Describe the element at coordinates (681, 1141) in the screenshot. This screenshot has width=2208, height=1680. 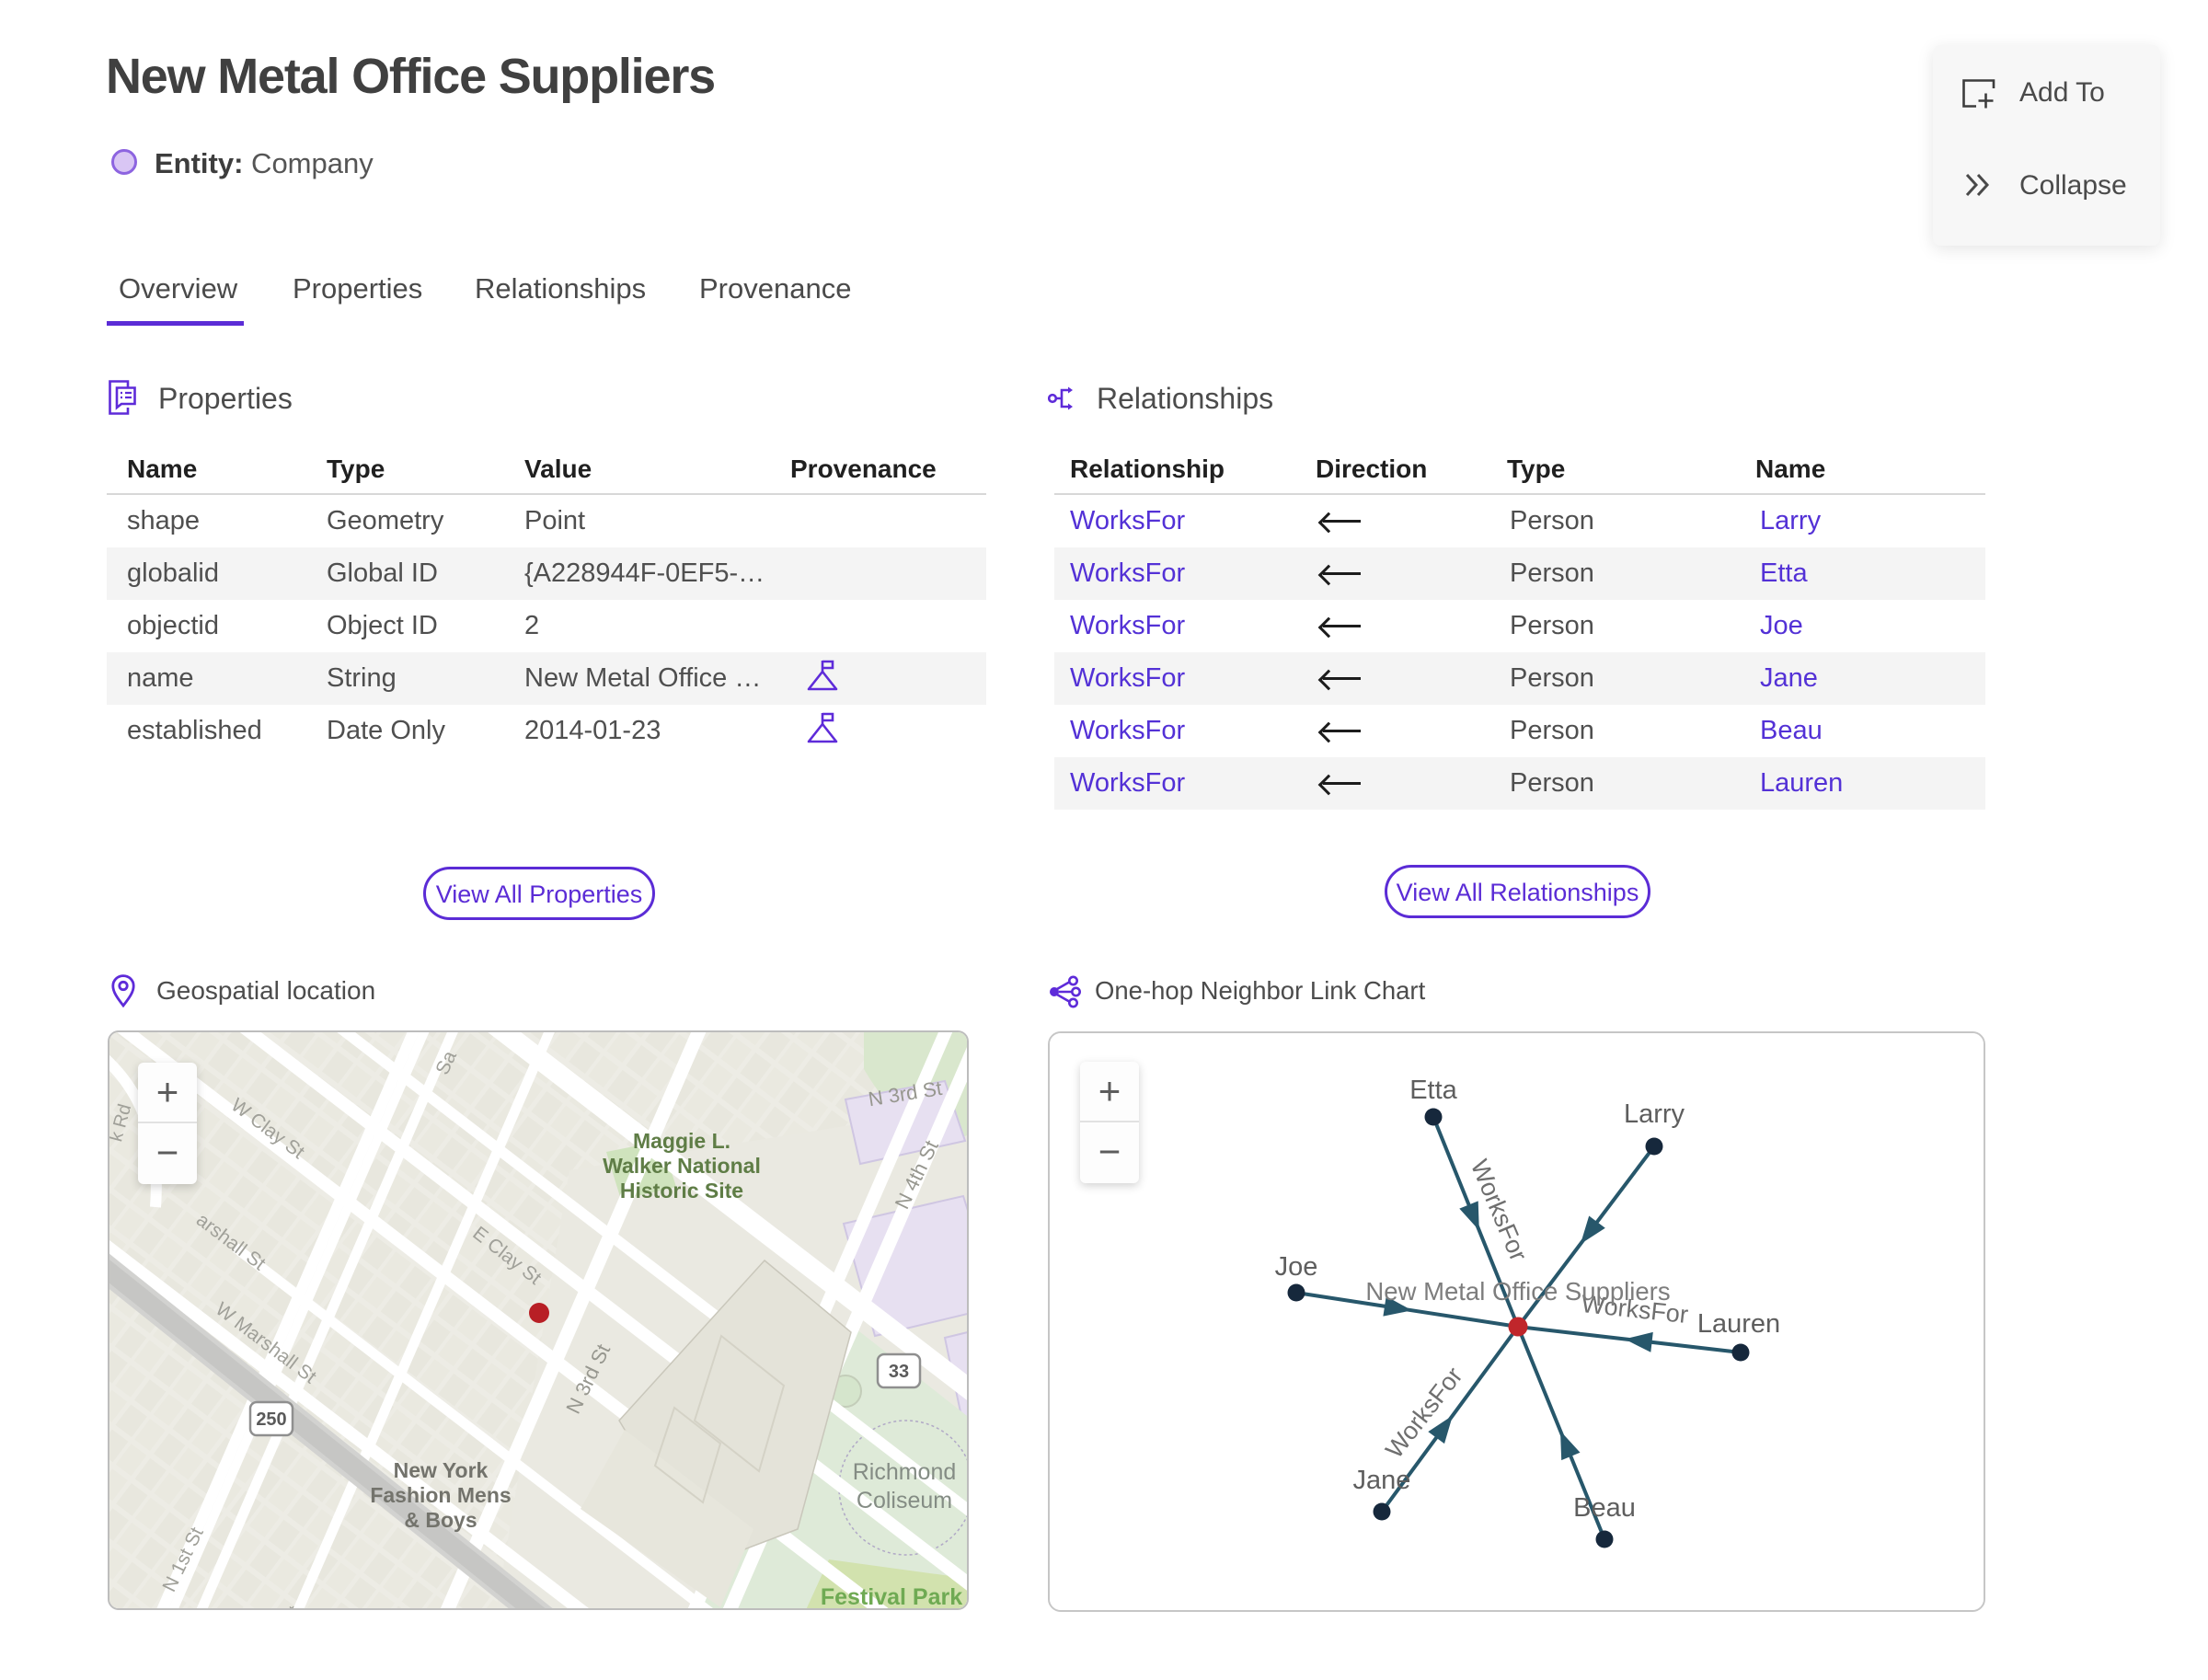
I see `svg-text: Maggie L.` at that location.